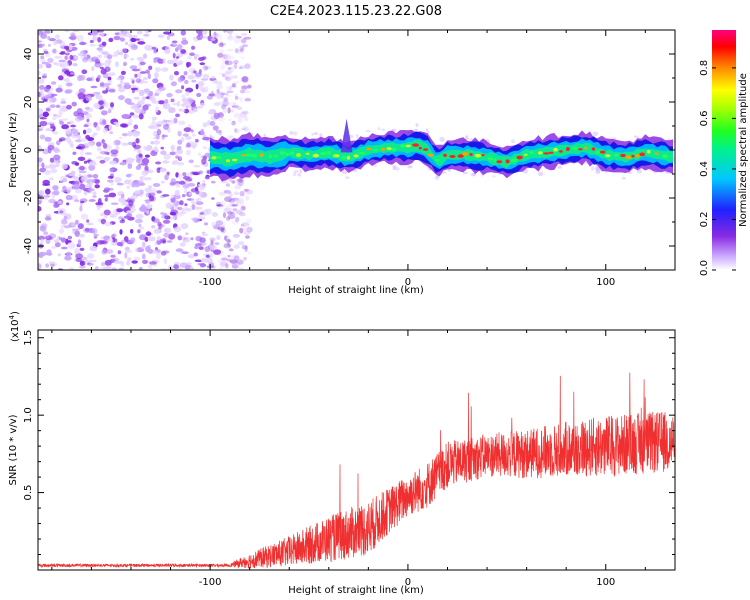 The width and height of the screenshot is (750, 600). I want to click on x-tick-label: 0, so click(408, 282).